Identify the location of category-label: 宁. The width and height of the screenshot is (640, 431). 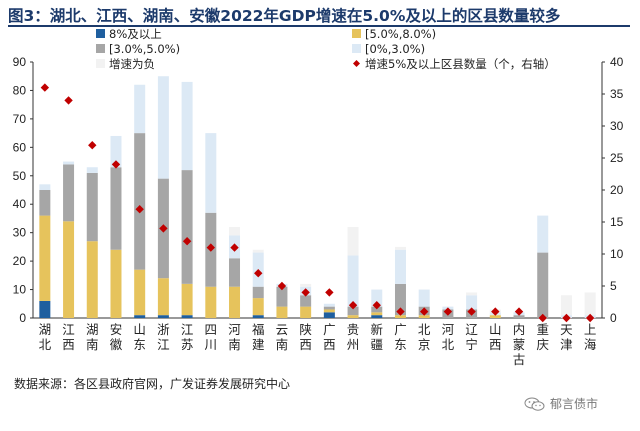
(471, 344).